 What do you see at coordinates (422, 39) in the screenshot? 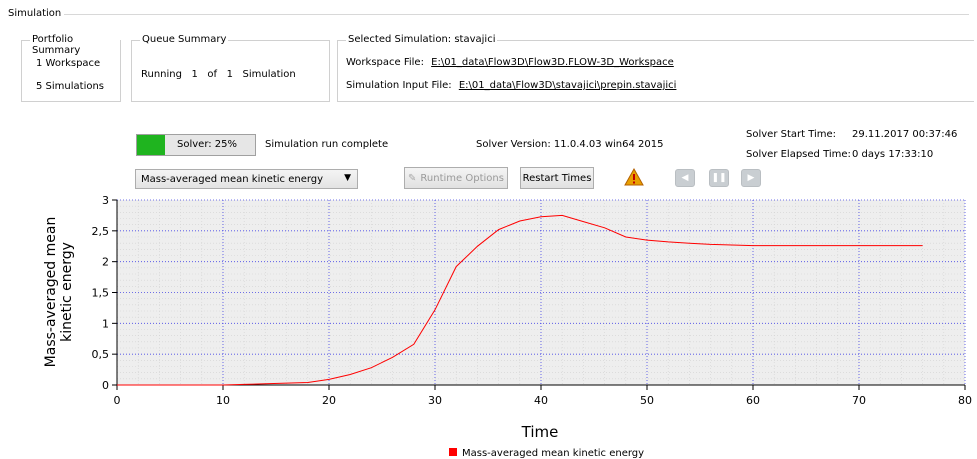
I see `selected-simulation-legend: Selected Simulation: stavajici` at bounding box center [422, 39].